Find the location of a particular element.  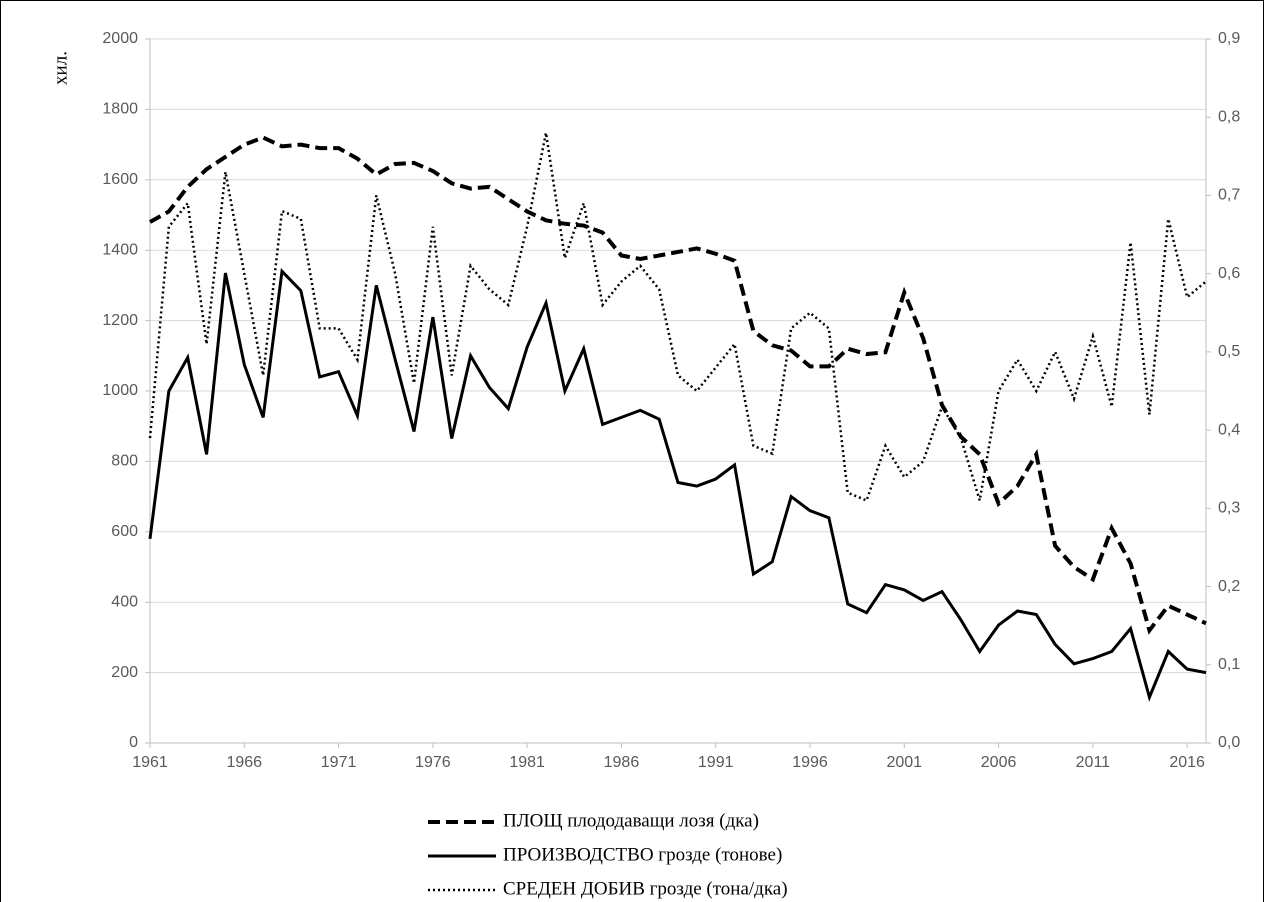

y-tick-label: 200 is located at coordinates (124, 672).